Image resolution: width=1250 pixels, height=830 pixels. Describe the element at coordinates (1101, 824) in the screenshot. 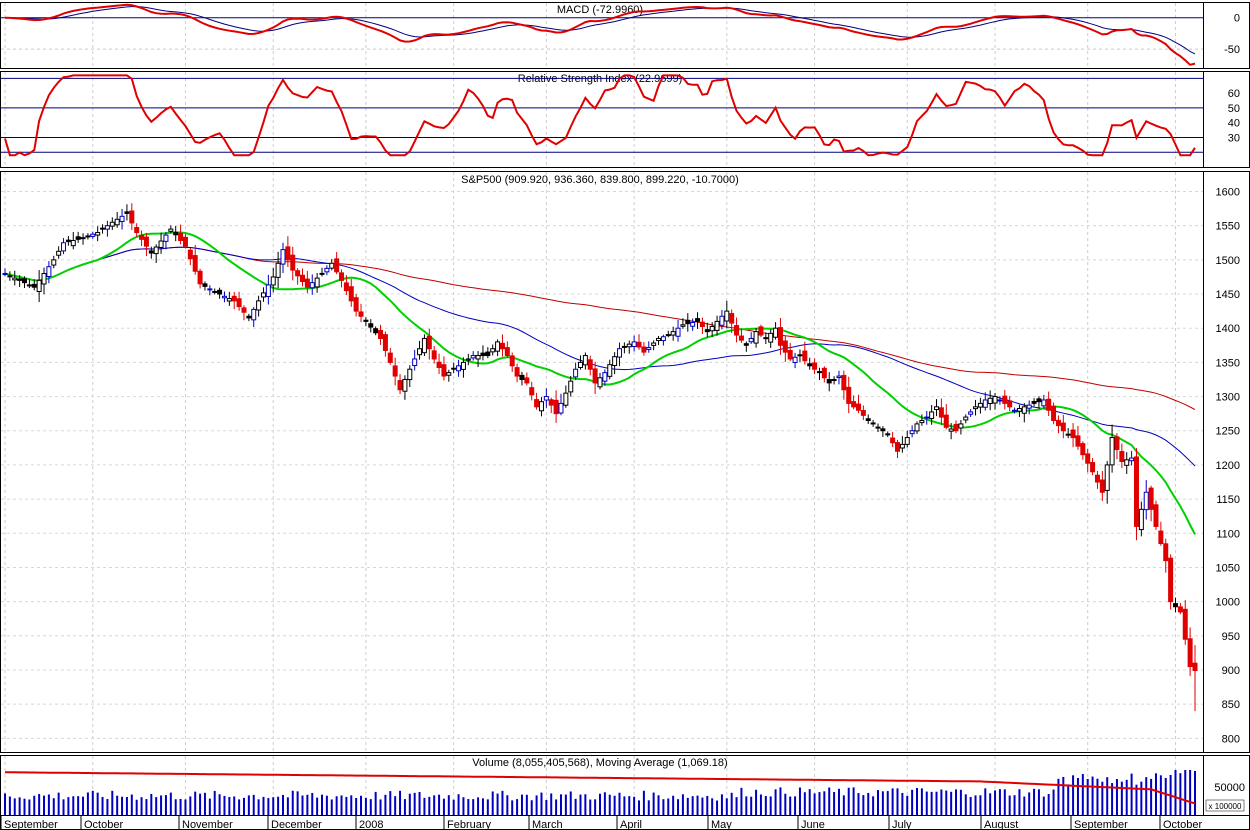

I see `date-axis-label: September` at that location.